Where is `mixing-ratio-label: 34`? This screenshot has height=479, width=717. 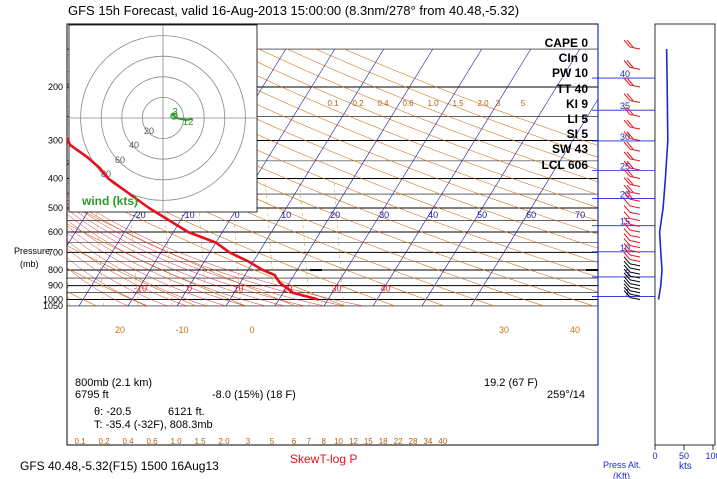 mixing-ratio-label: 34 is located at coordinates (427, 441).